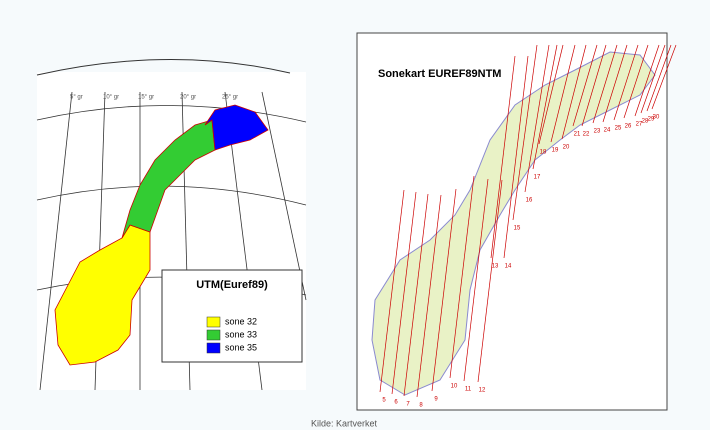  Describe the element at coordinates (102, 295) in the screenshot. I see `zone-32-area` at that location.